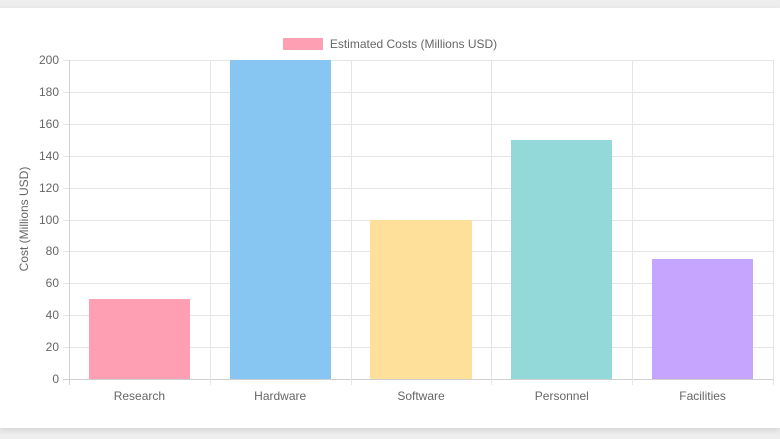  I want to click on chart-legend: Estimated Costs (Millions USD), so click(390, 44).